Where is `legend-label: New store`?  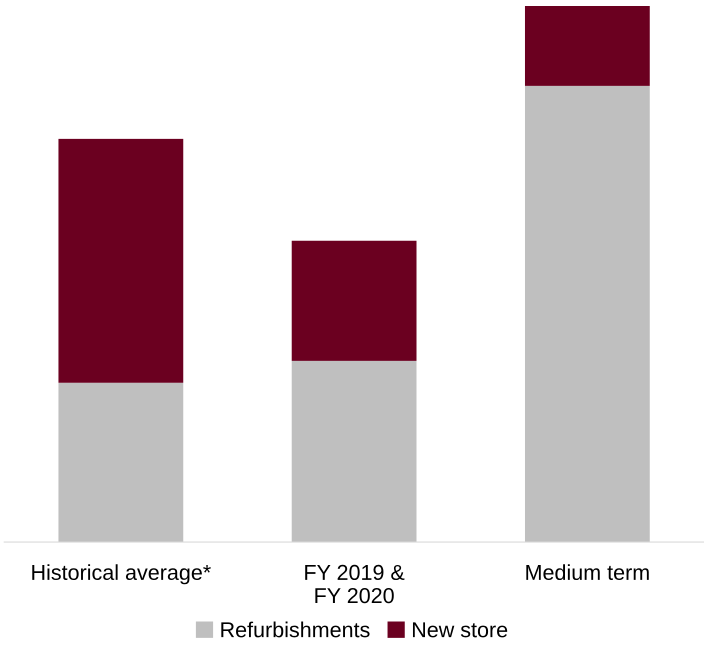
legend-label: New store is located at coordinates (460, 630).